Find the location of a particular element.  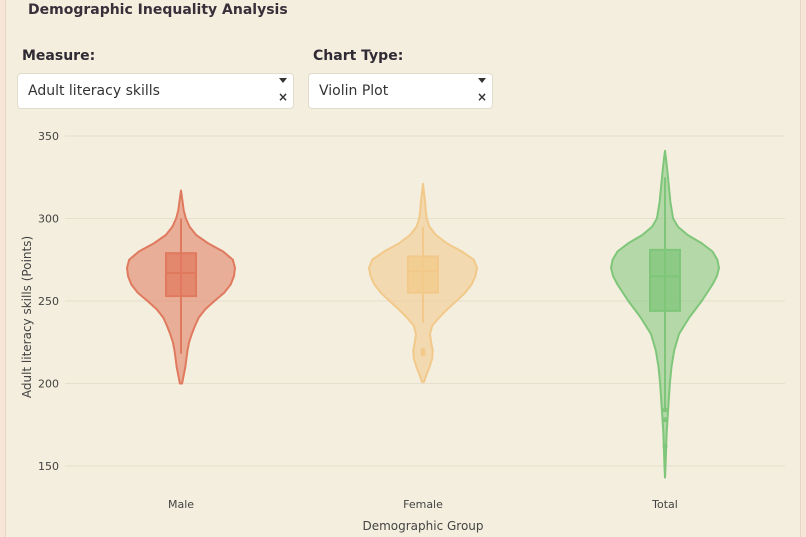

measure-value: Adult literacy skills is located at coordinates (94, 91).